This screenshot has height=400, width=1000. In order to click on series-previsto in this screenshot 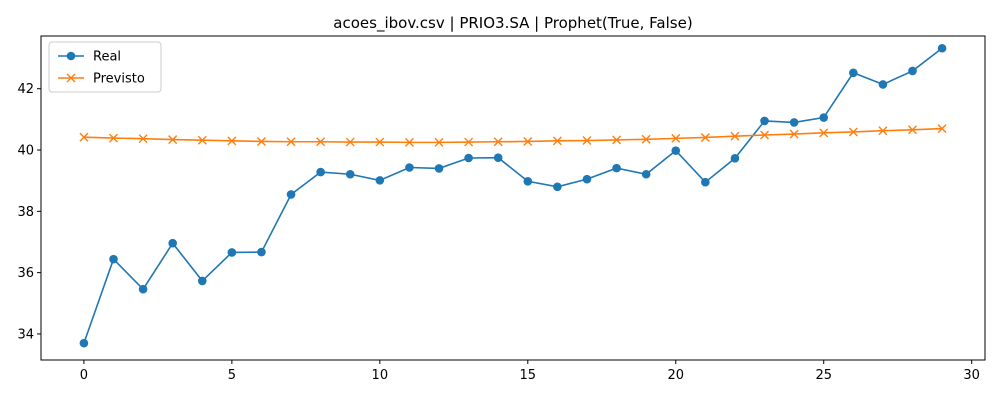, I will do `click(513, 135)`.